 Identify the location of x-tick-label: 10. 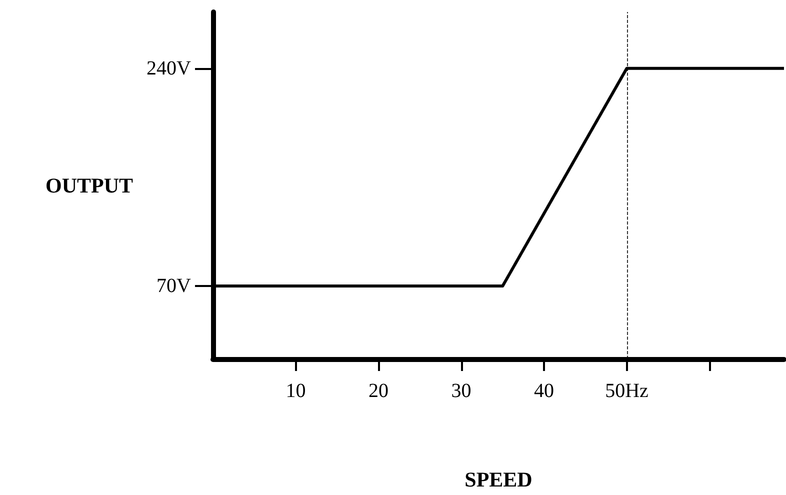
(296, 391).